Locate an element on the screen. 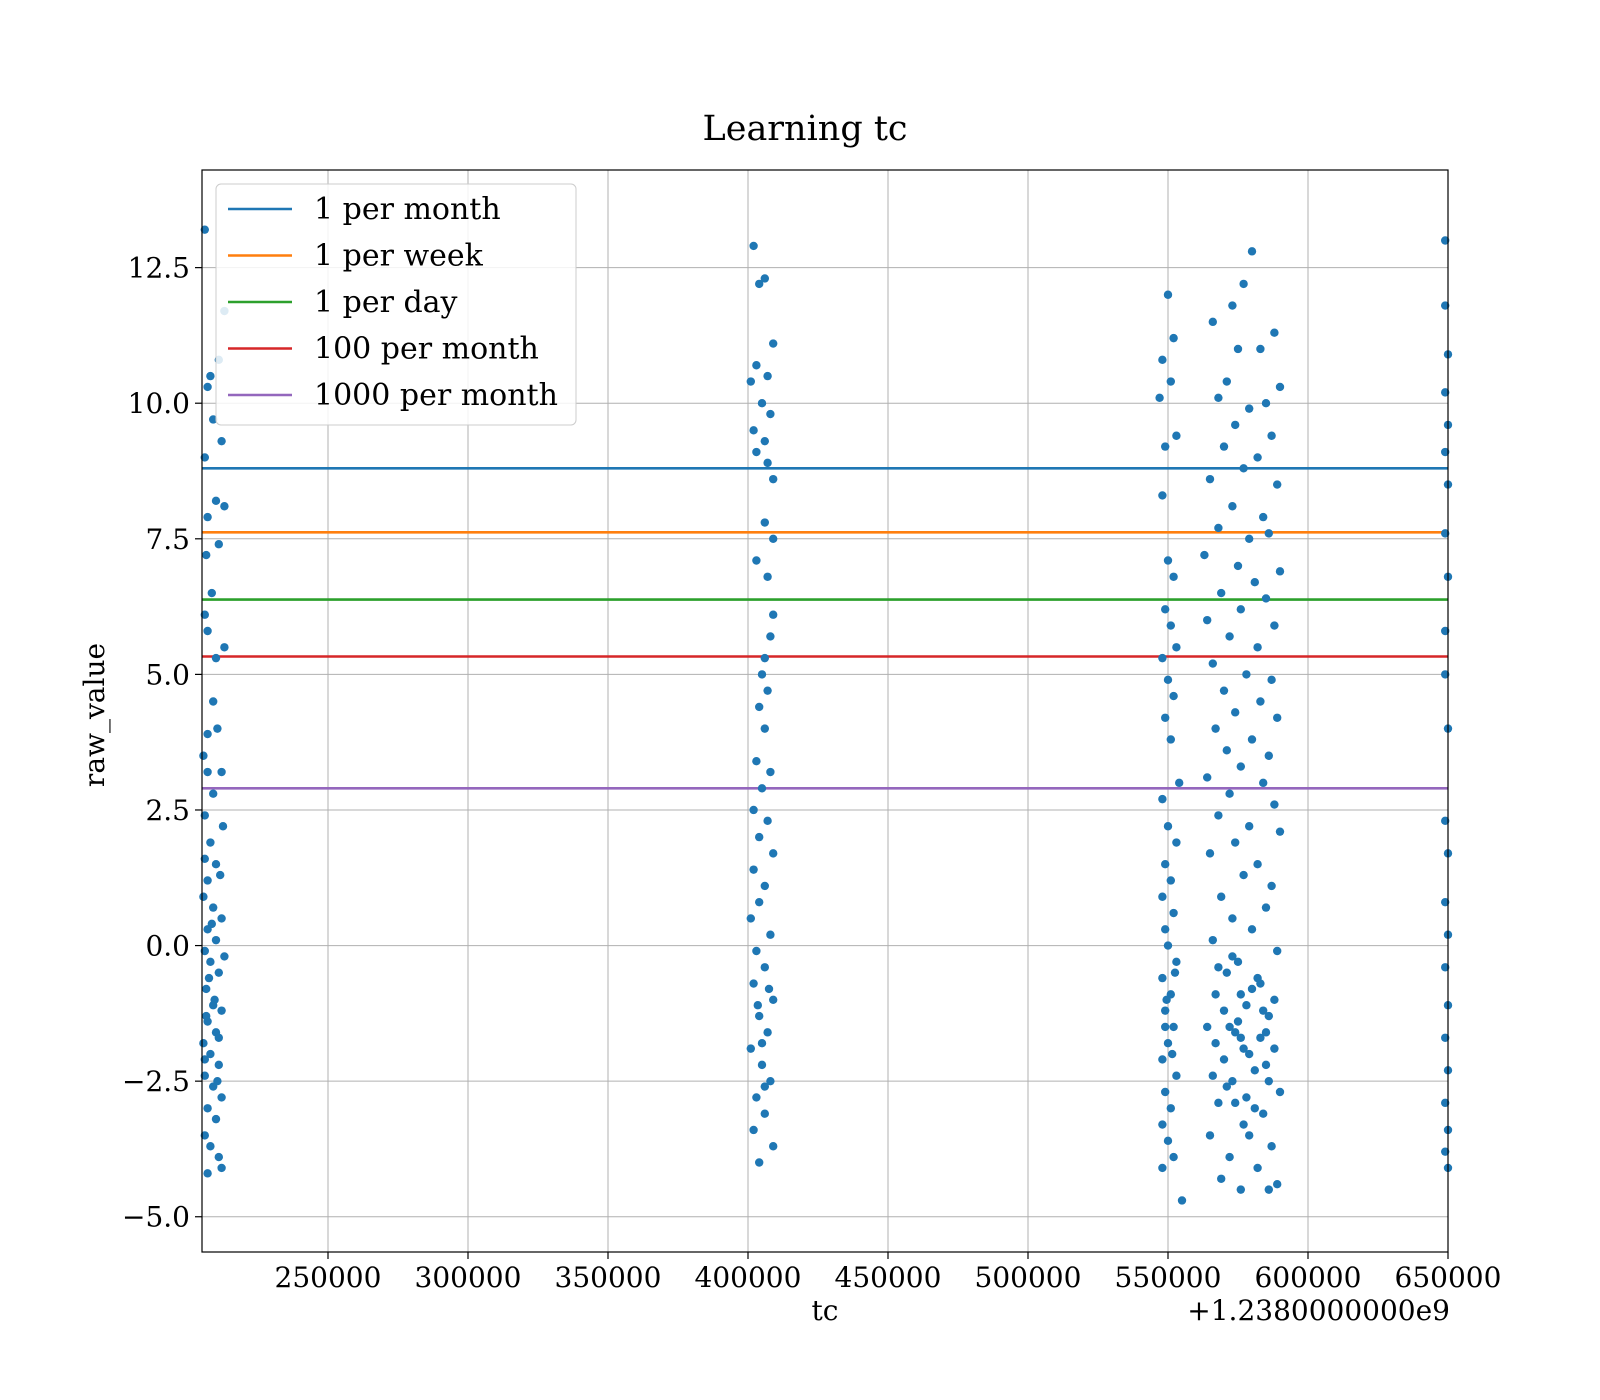 Image resolution: width=1600 pixels, height=1400 pixels. x-tick-label: 350000 is located at coordinates (608, 1277).